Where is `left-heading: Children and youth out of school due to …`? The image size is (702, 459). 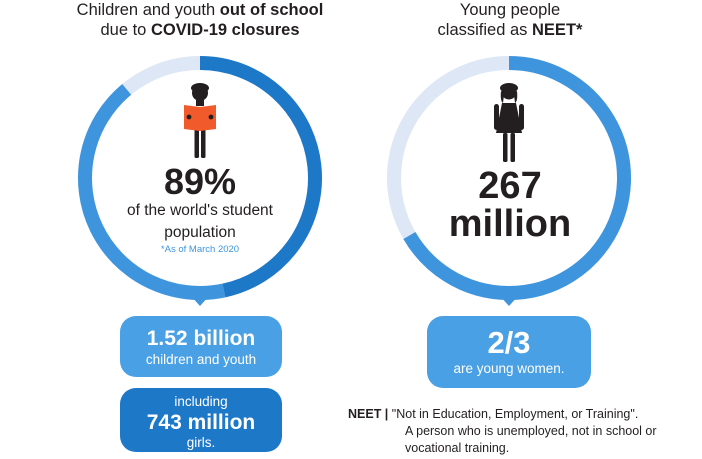 left-heading: Children and youth out of school due to … is located at coordinates (200, 20).